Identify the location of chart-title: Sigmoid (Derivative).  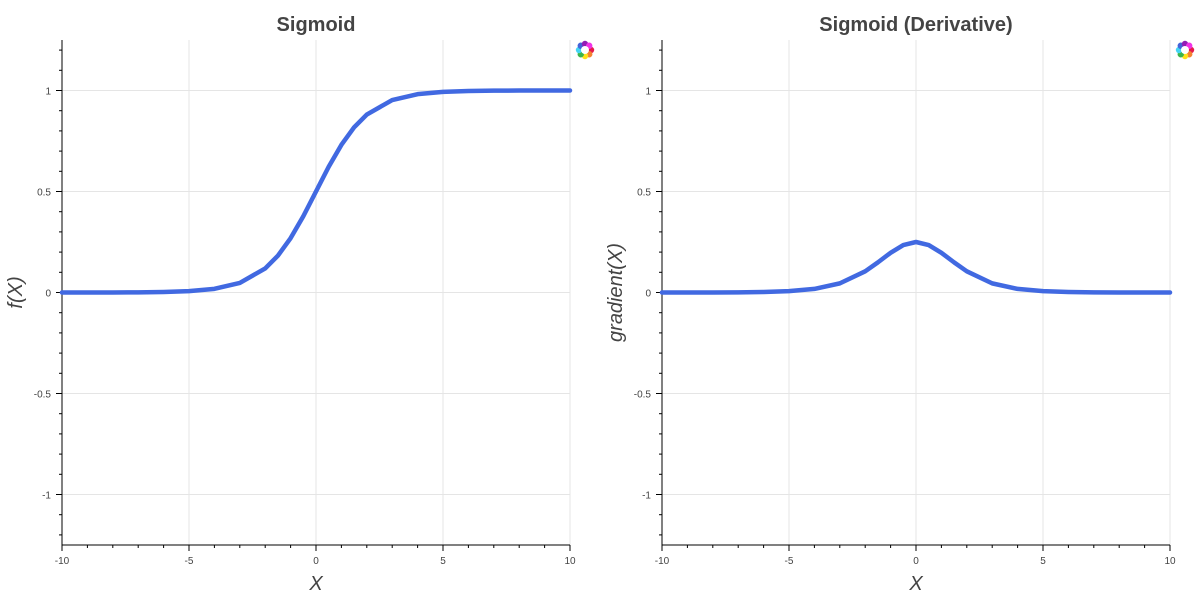
(915, 25).